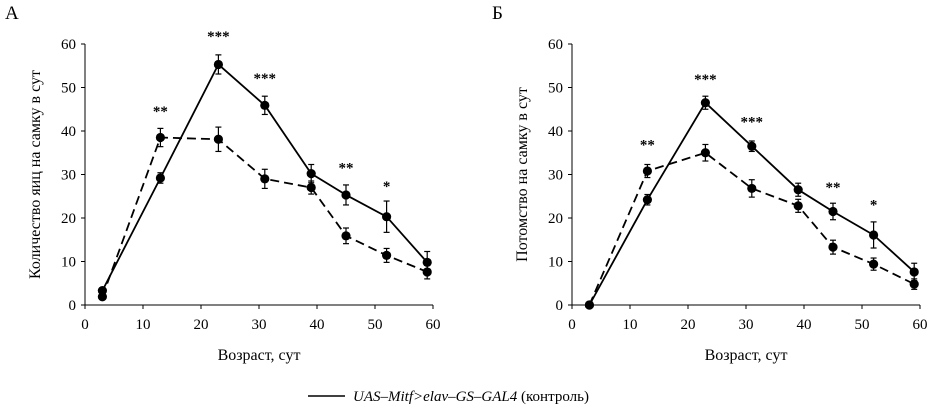 The width and height of the screenshot is (929, 409). What do you see at coordinates (435, 397) in the screenshot?
I see `legend-label-italic: UAS–Mitf>elav–GS–GAL4` at bounding box center [435, 397].